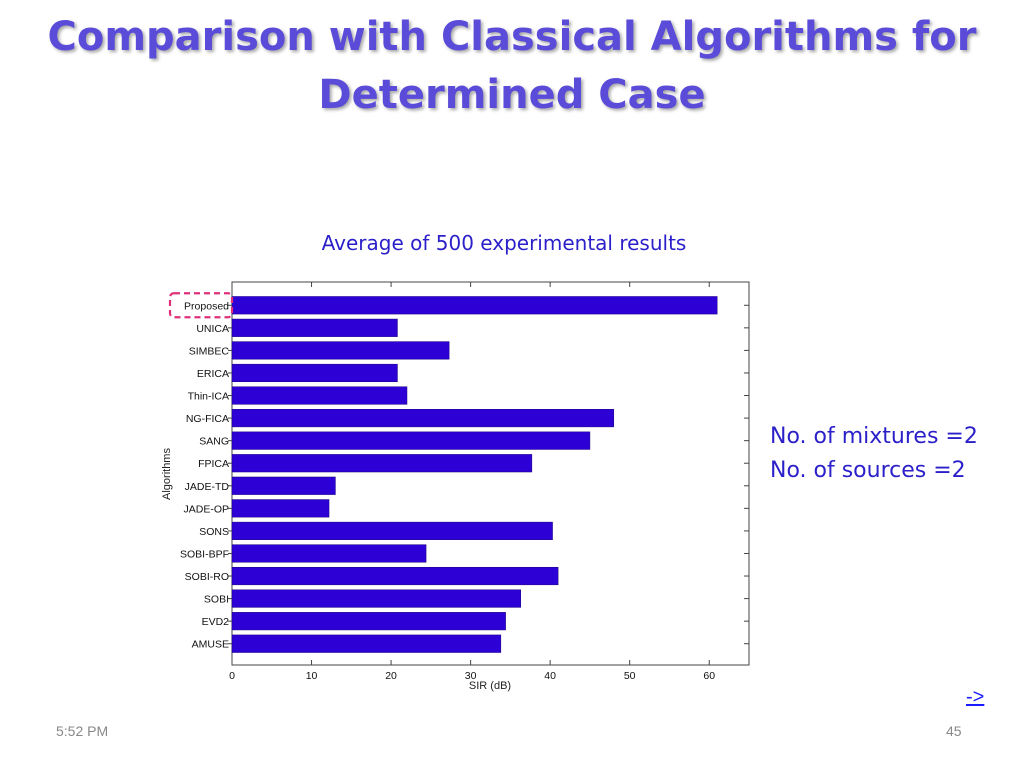  I want to click on y-tick-label-jade-op: JADE-OP, so click(206, 509).